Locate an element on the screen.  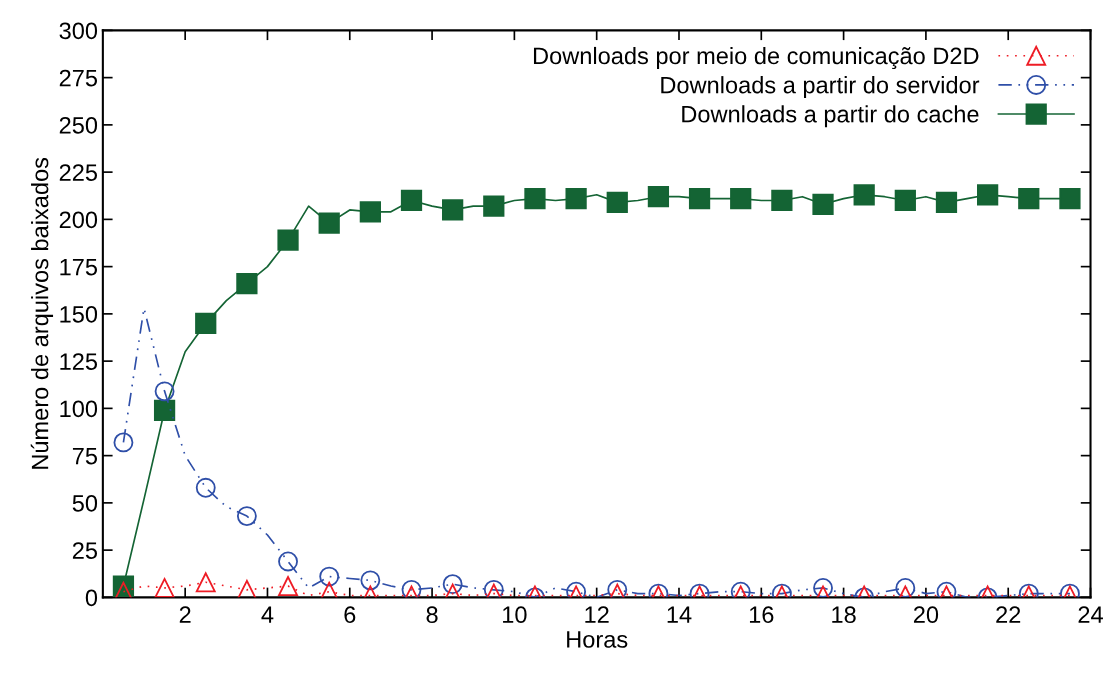
legend-label: Downloads a partir do cache is located at coordinates (830, 116).